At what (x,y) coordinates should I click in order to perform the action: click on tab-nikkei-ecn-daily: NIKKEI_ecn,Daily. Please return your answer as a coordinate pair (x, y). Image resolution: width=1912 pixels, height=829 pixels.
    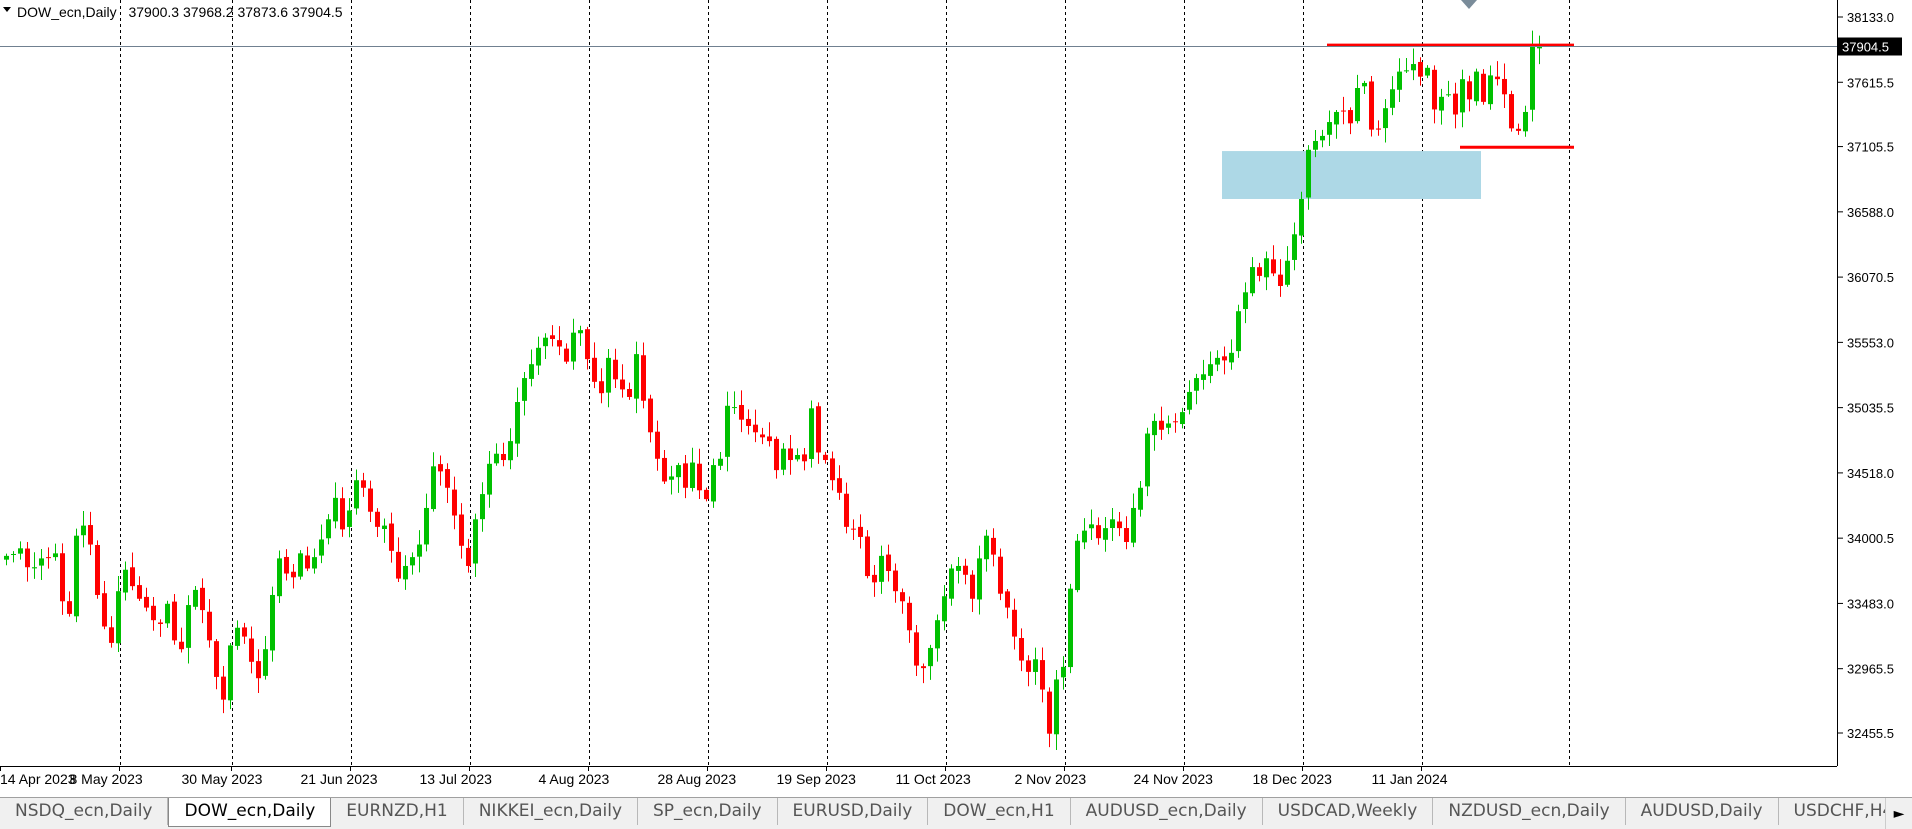
    Looking at the image, I should click on (551, 811).